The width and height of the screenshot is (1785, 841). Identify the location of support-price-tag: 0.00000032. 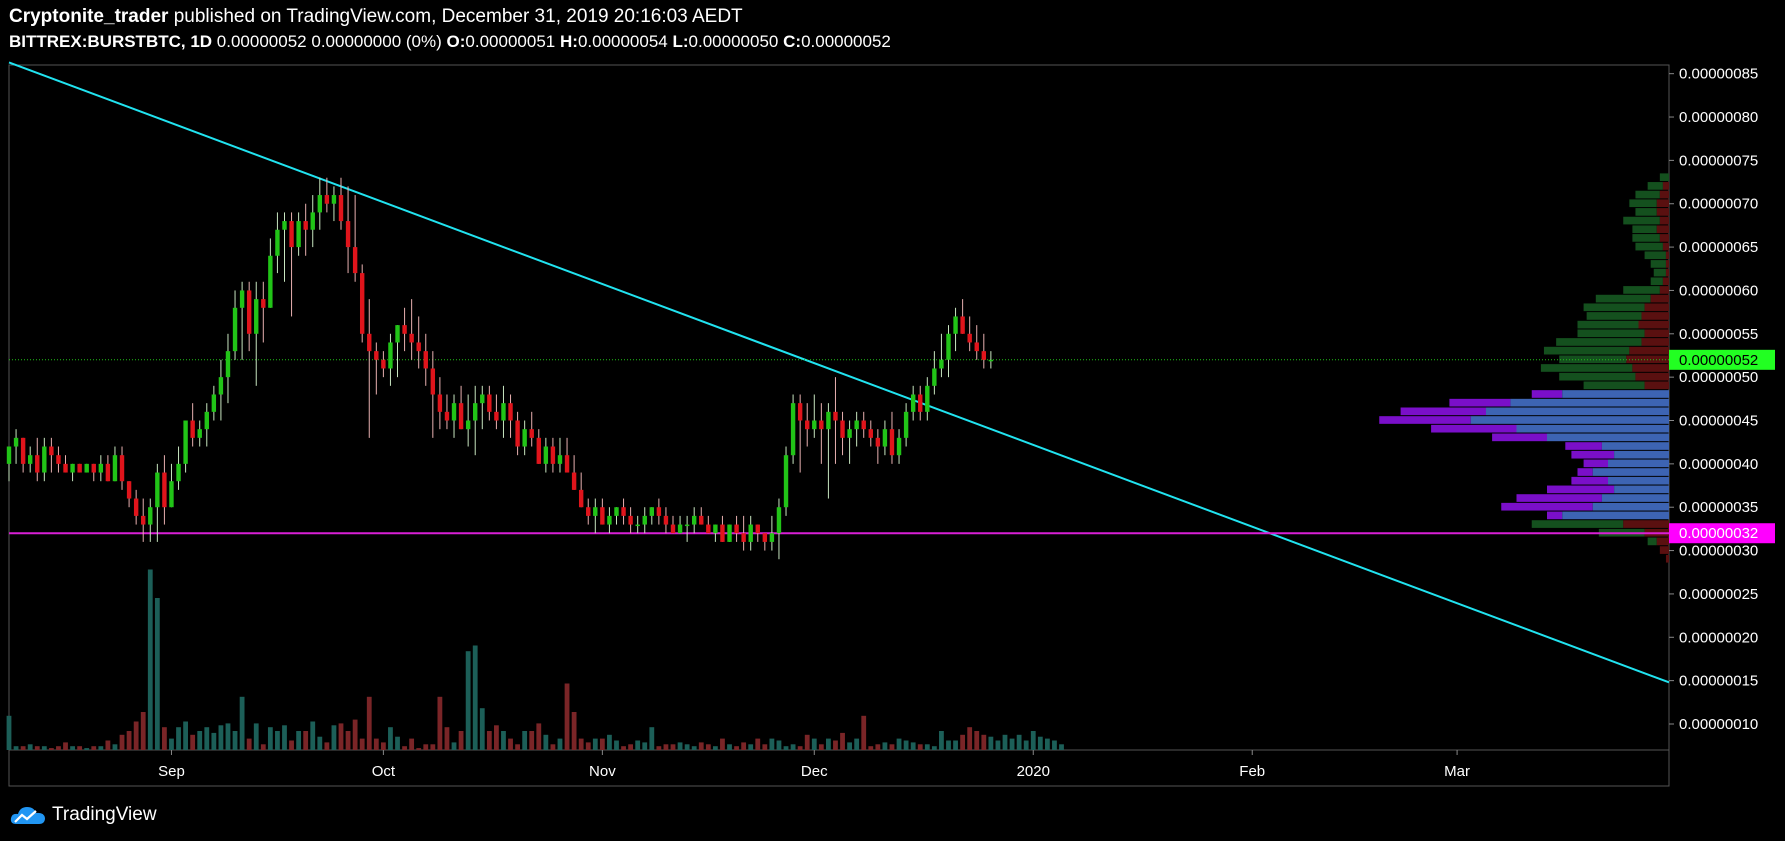
(1718, 533).